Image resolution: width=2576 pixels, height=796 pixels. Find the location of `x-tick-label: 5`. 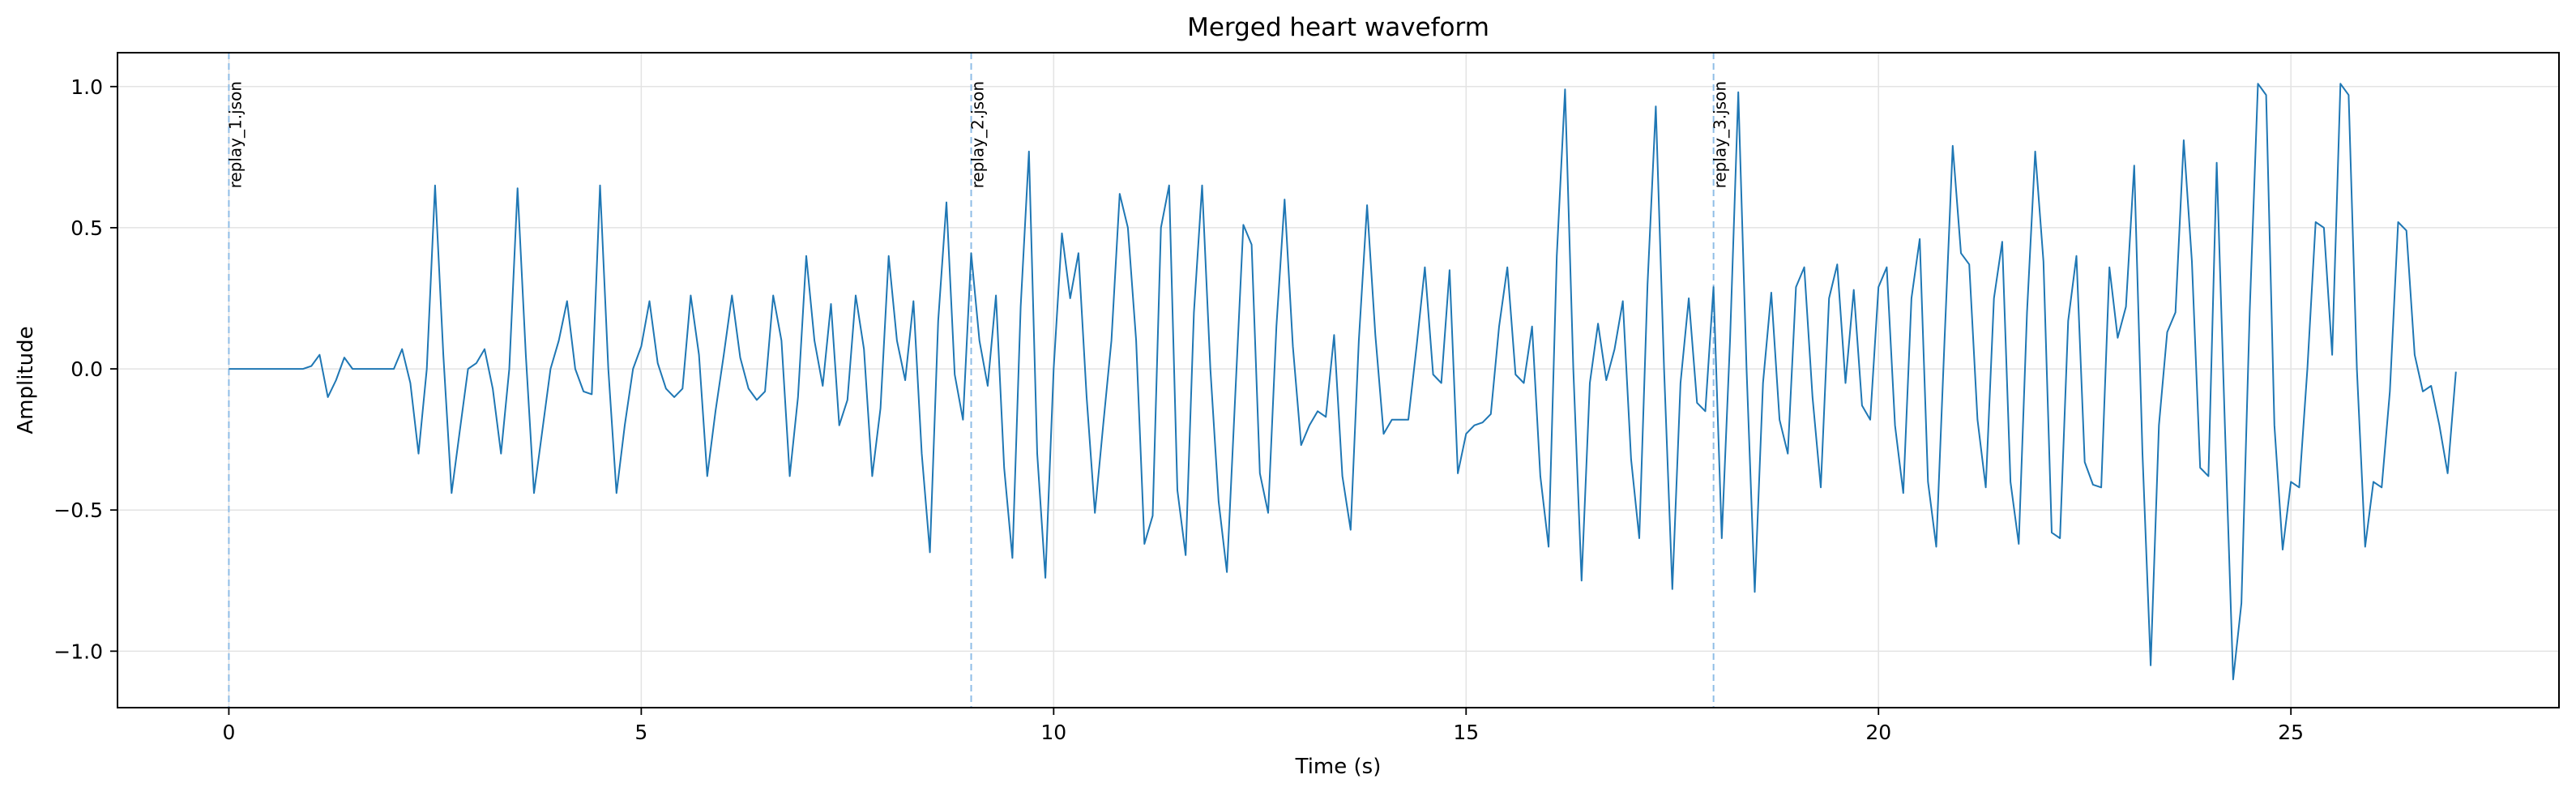

x-tick-label: 5 is located at coordinates (640, 732).